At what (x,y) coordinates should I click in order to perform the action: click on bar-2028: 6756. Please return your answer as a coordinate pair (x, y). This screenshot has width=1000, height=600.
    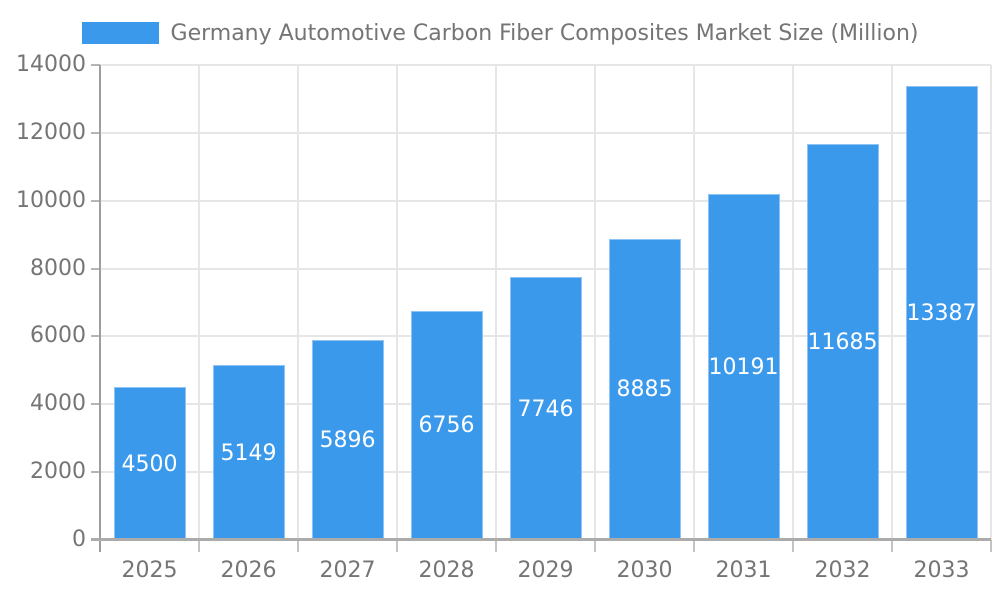
    Looking at the image, I should click on (446, 425).